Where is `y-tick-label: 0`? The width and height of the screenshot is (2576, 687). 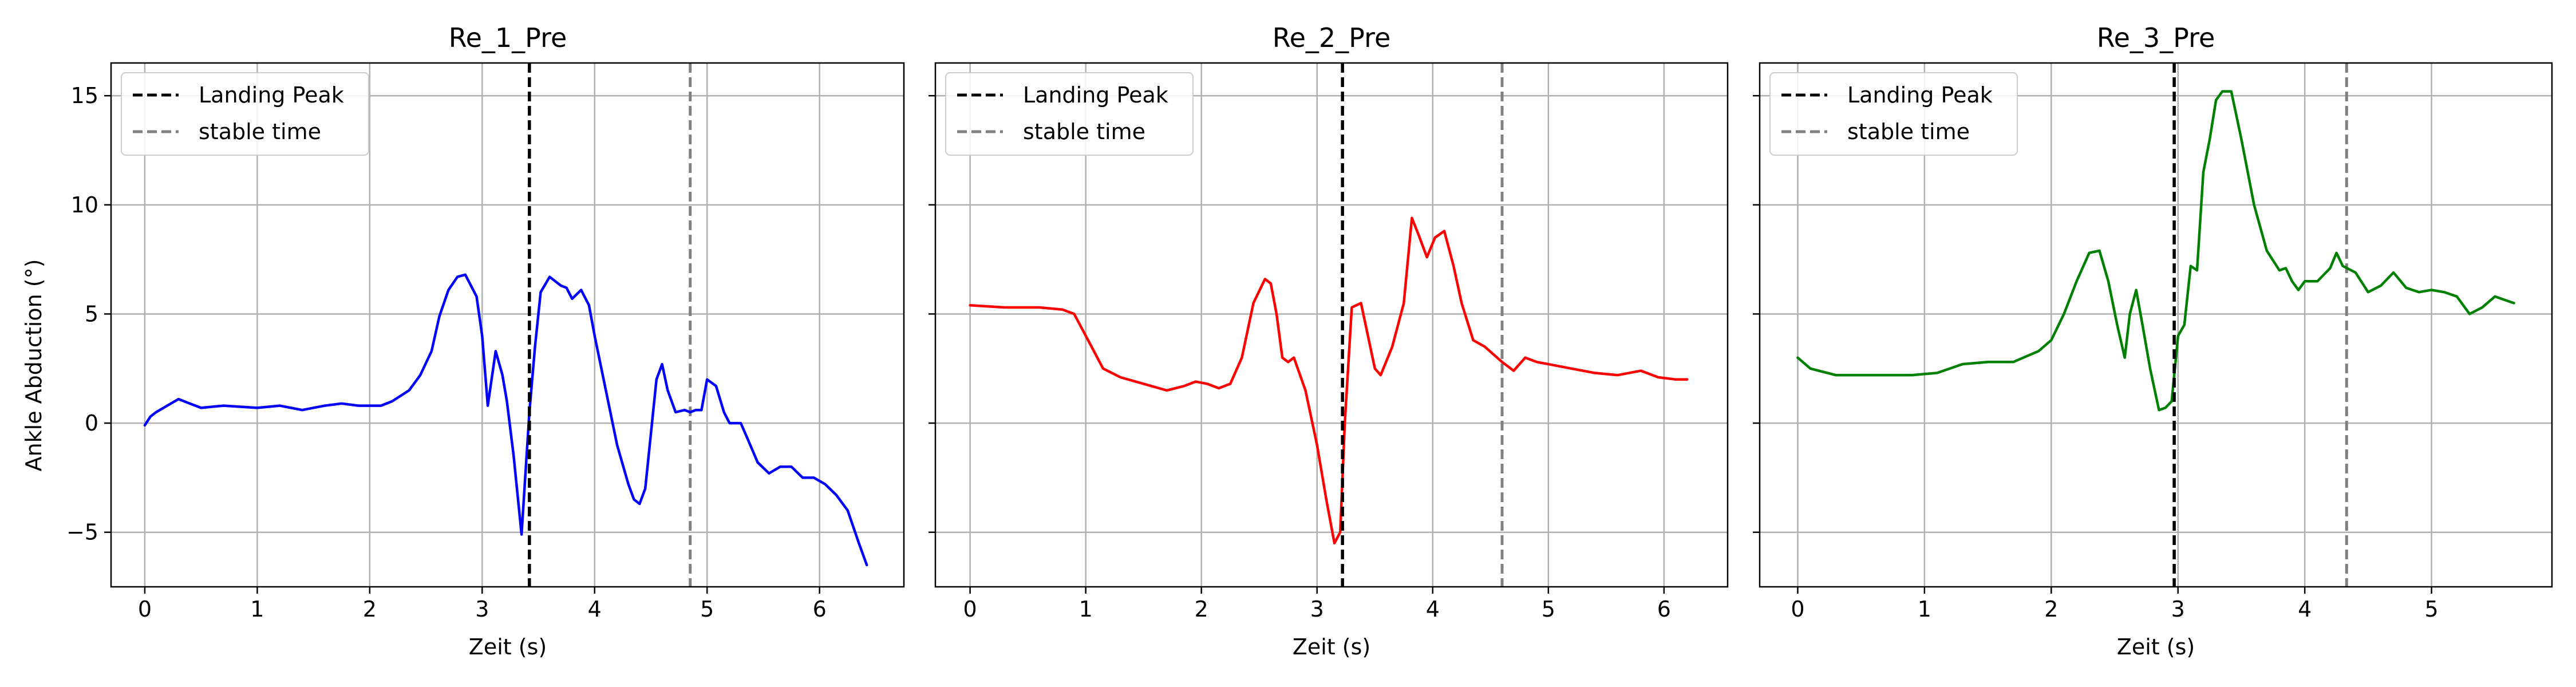 y-tick-label: 0 is located at coordinates (91, 423).